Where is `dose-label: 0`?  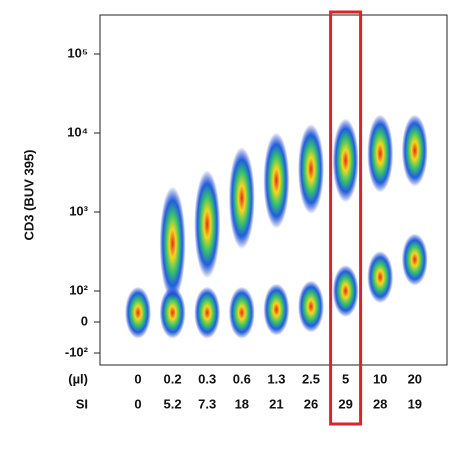
dose-label: 0 is located at coordinates (137, 378).